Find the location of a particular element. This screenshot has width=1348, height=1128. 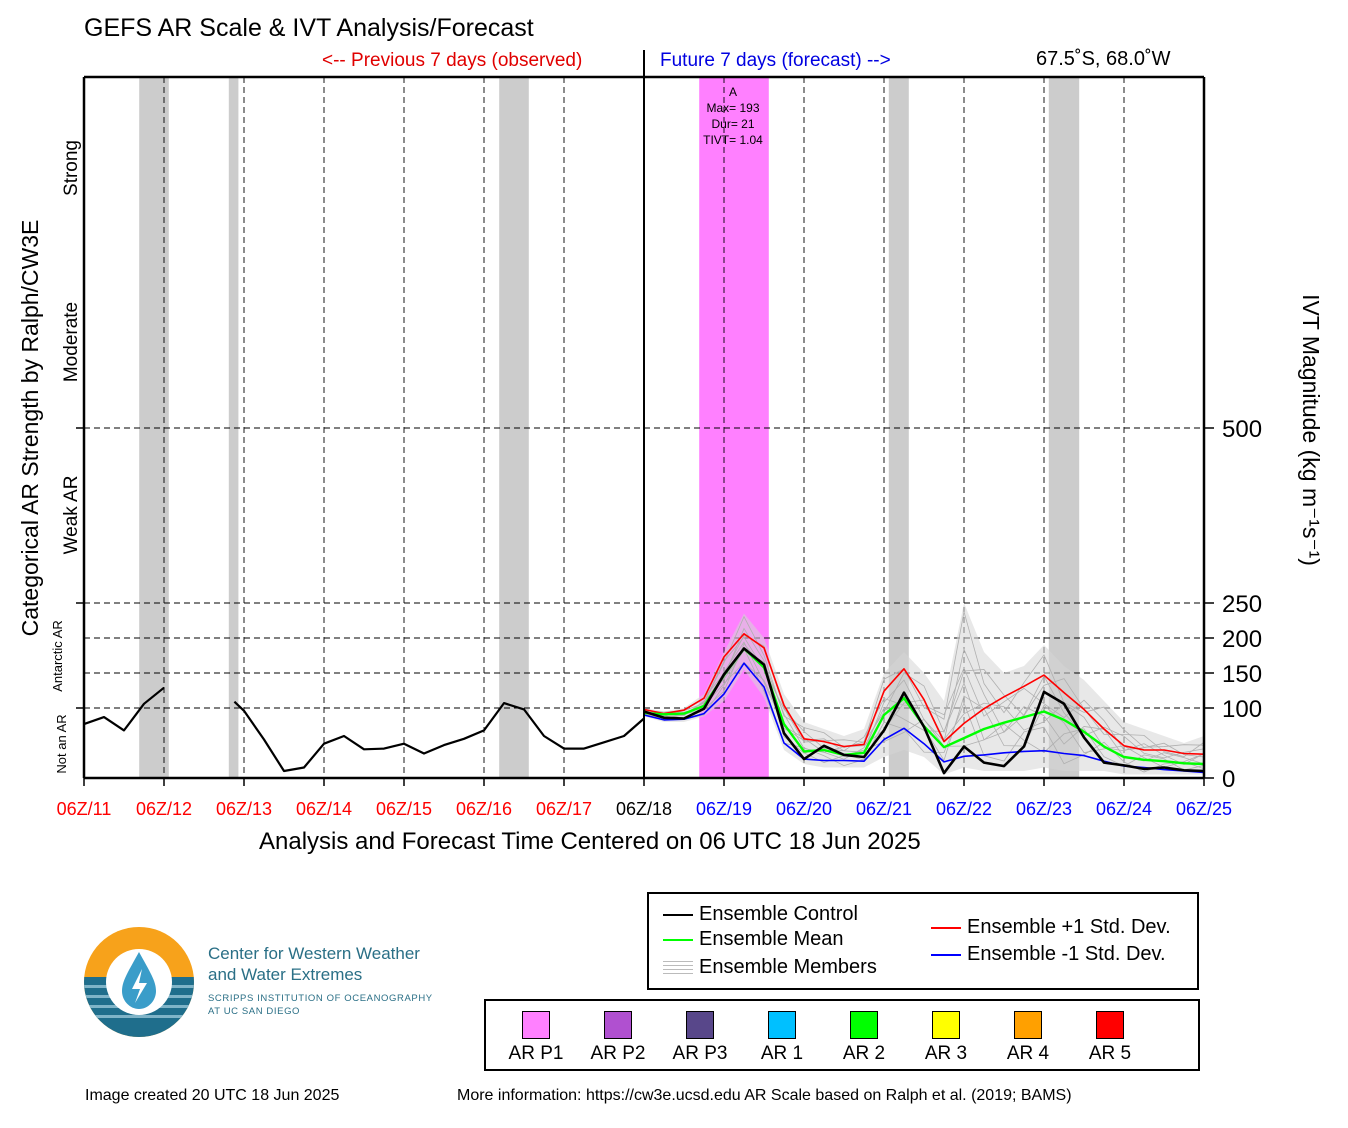

x-tick-label: 06Z/25 is located at coordinates (1204, 809).